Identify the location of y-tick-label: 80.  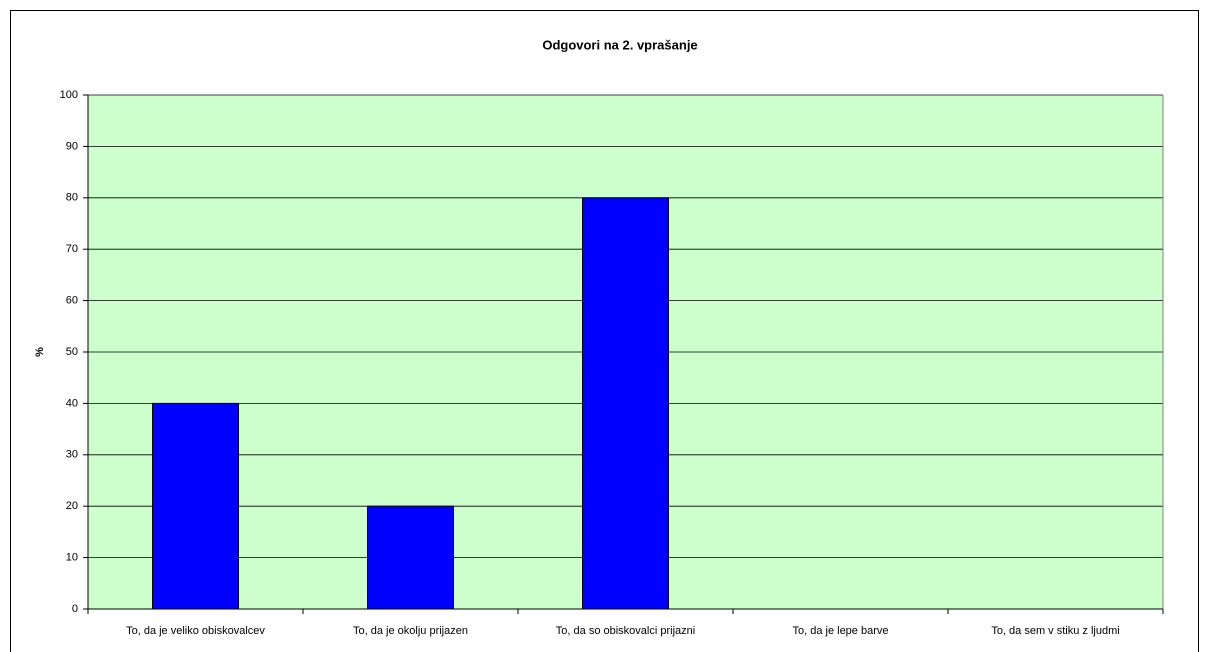
(72, 198).